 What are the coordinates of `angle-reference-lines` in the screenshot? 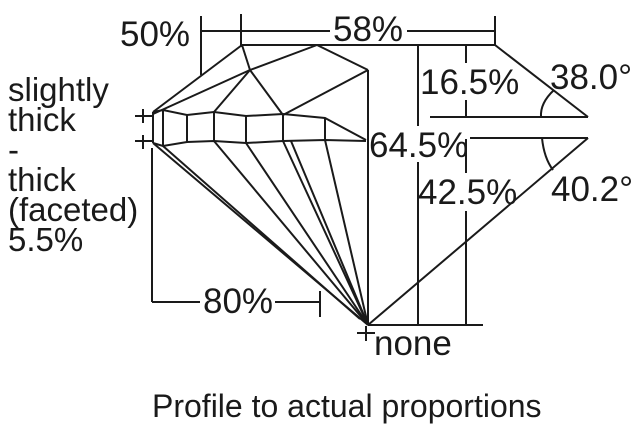 It's located at (509, 130).